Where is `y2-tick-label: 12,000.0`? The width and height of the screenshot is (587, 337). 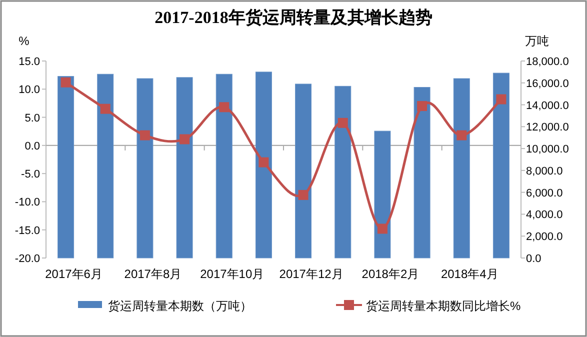
y2-tick-label: 12,000.0 is located at coordinates (547, 128).